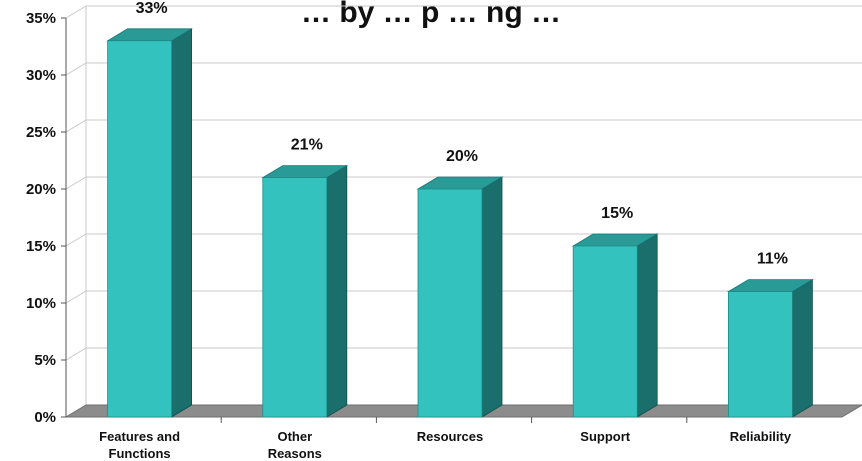  I want to click on y-tick-label: 30%, so click(41, 75).